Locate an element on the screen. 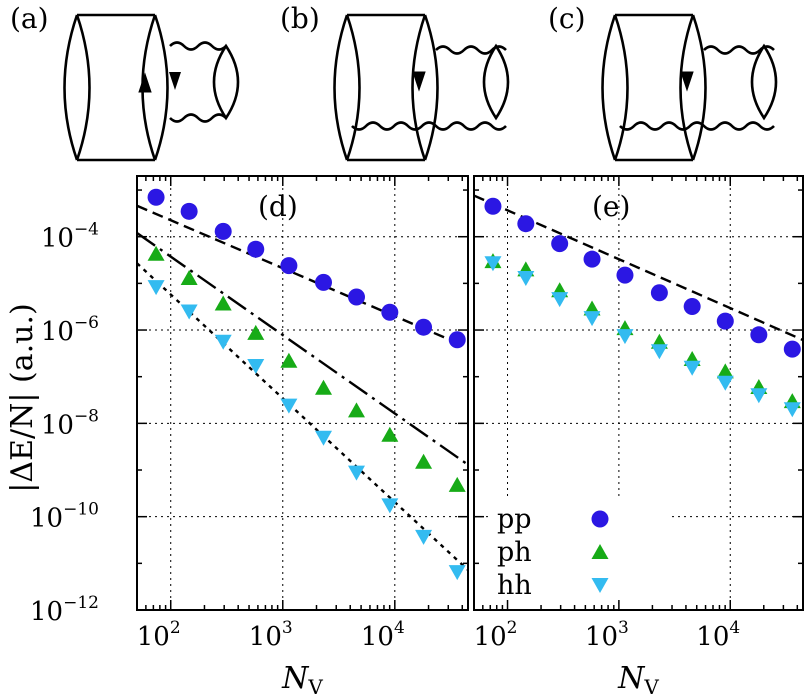 This screenshot has height=694, width=804. diagram-c: (c) is located at coordinates (663, 82).